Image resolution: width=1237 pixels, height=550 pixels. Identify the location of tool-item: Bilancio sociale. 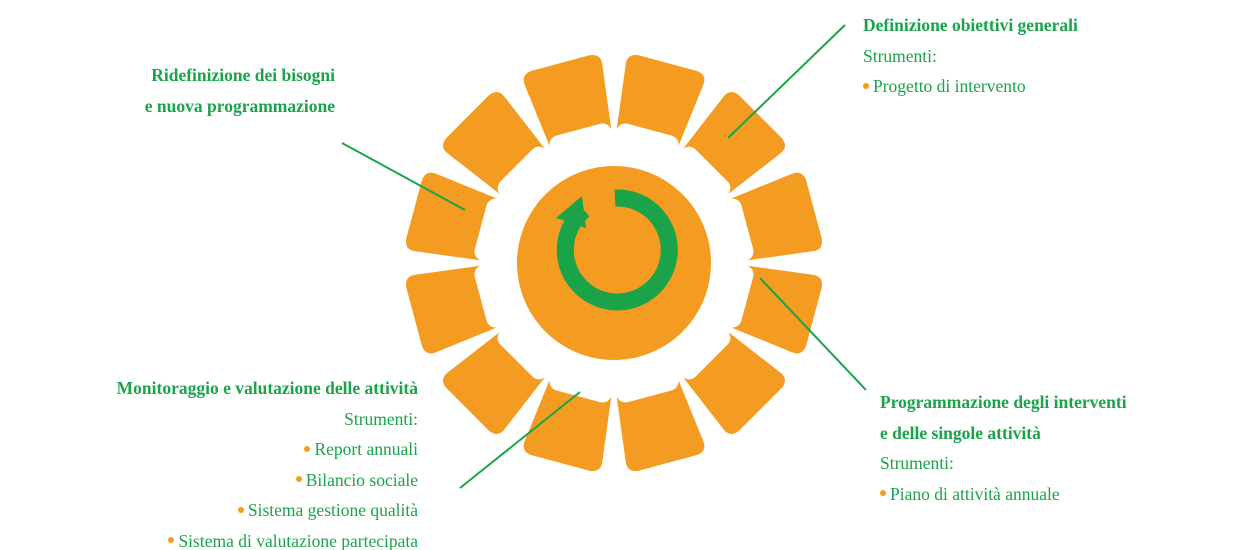
(267, 480).